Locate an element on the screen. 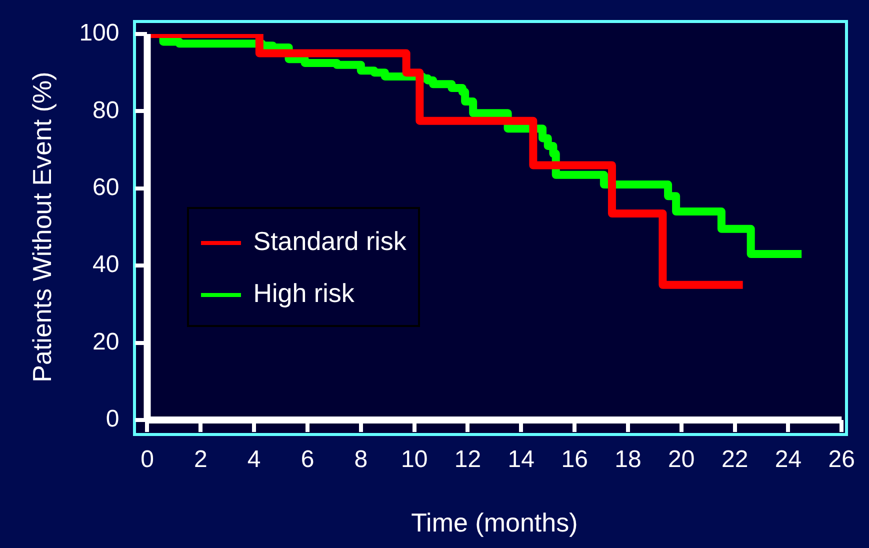  x-tick-label: 24 is located at coordinates (788, 460).